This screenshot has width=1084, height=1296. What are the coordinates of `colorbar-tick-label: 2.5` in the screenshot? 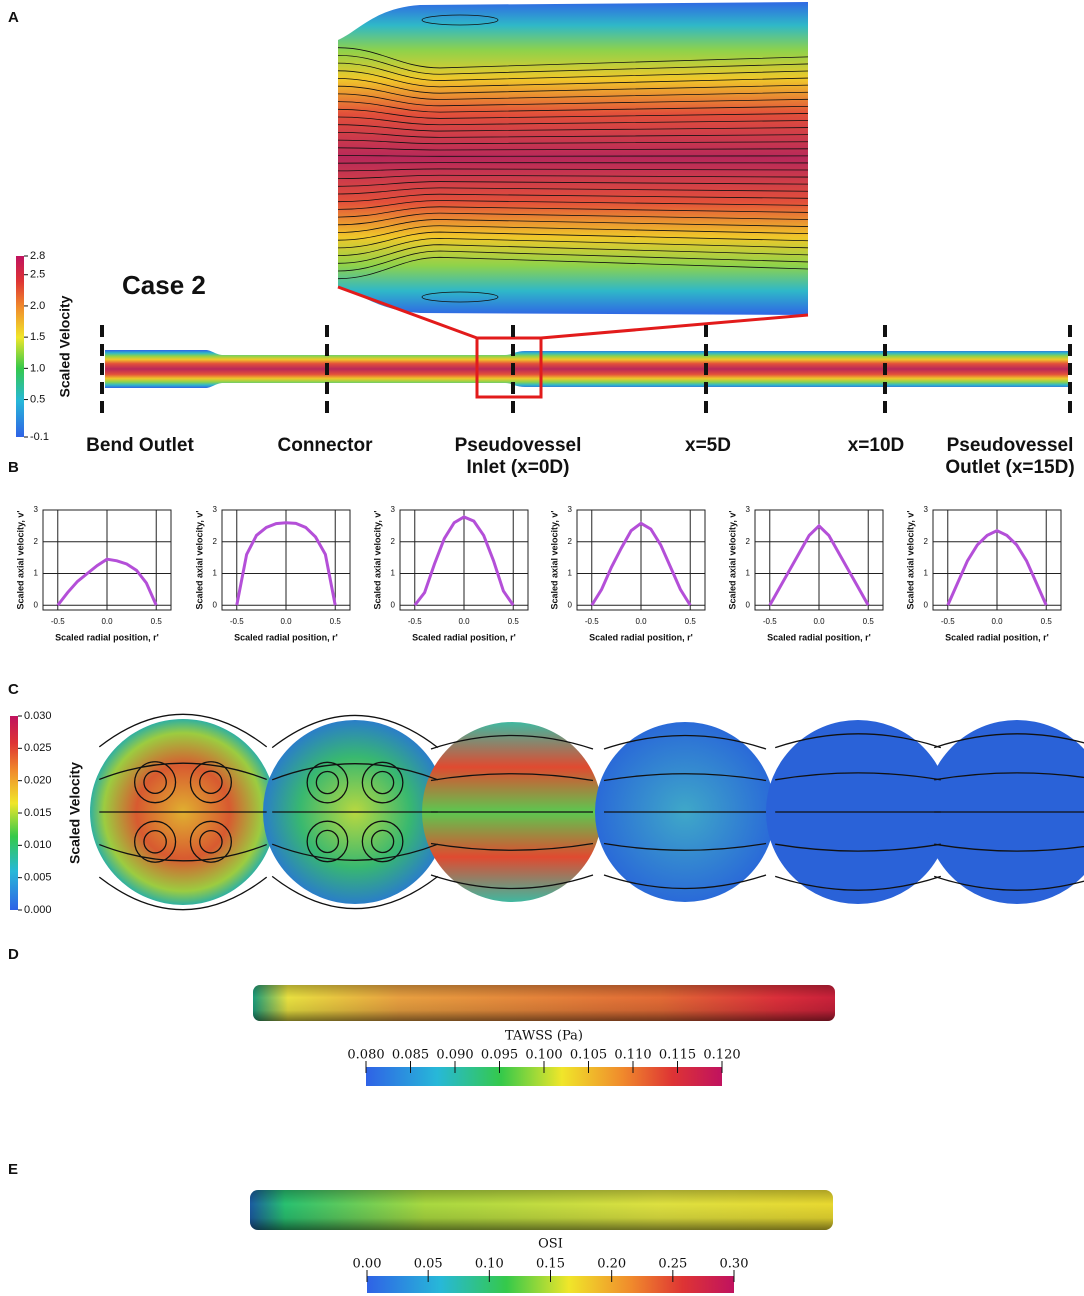 It's located at (37, 275).